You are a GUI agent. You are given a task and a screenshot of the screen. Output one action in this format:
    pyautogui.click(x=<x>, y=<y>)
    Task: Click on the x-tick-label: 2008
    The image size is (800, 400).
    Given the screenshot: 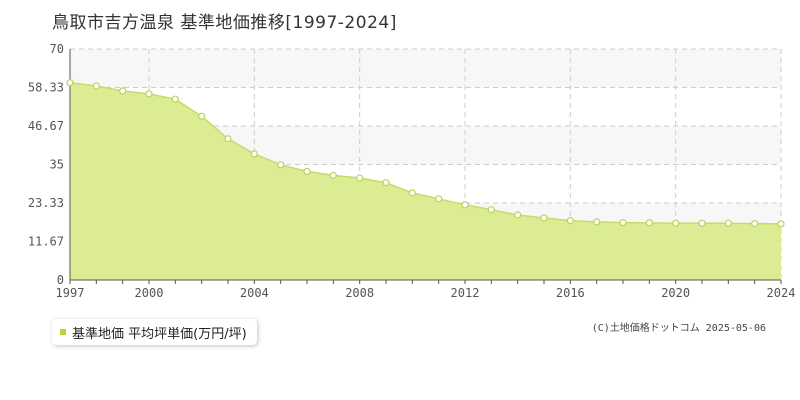 What is the action you would take?
    pyautogui.click(x=359, y=293)
    